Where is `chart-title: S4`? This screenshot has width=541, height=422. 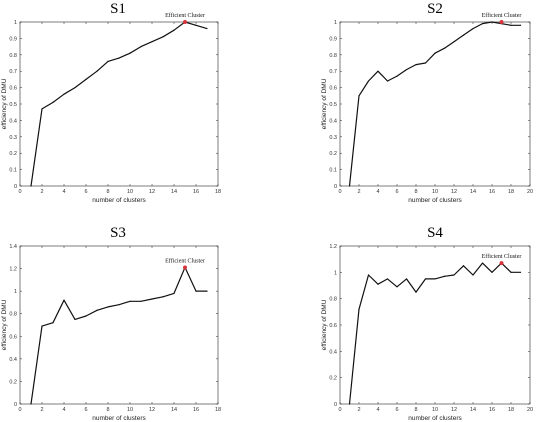 chart-title: S4 is located at coordinates (435, 233).